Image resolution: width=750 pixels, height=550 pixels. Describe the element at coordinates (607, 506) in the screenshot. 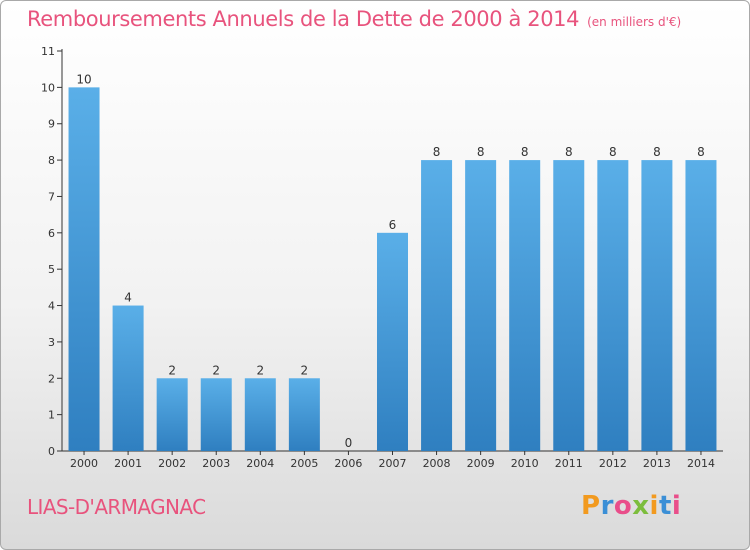

I see `logo-letter: r` at that location.